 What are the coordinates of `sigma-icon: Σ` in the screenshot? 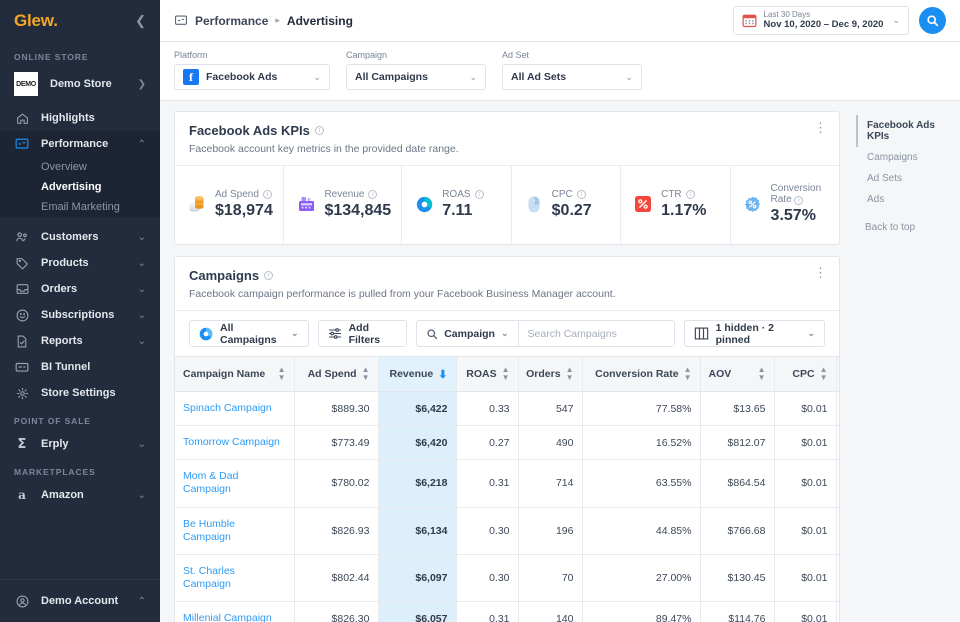 It's located at (22, 444).